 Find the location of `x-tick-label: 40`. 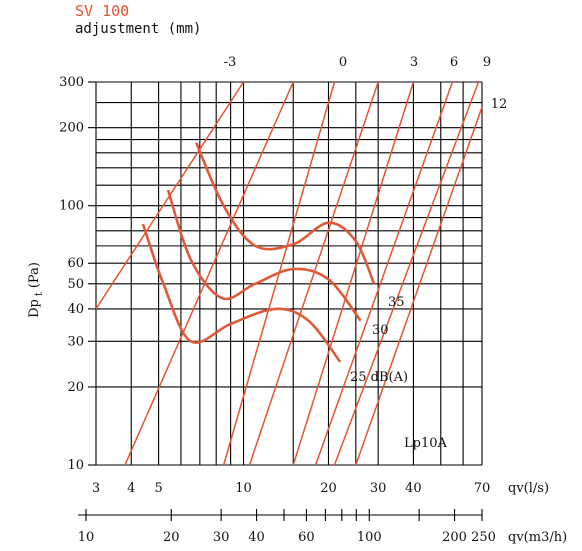

x-tick-label: 40 is located at coordinates (413, 488).